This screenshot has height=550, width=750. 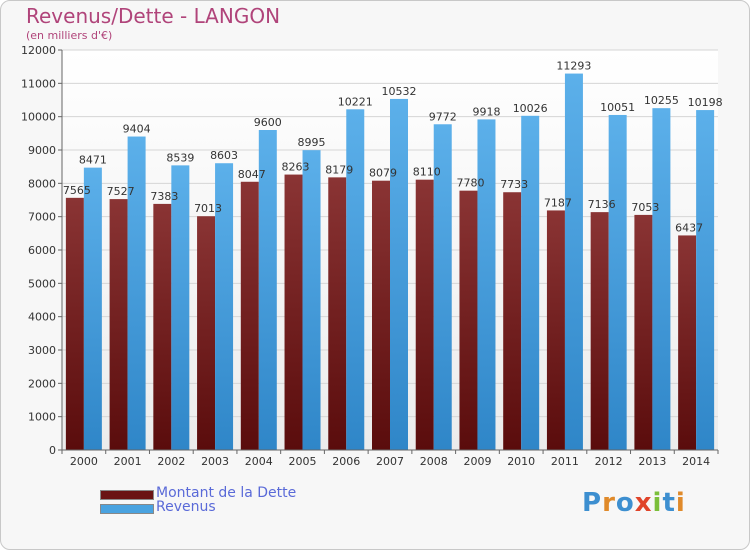 What do you see at coordinates (696, 461) in the screenshot?
I see `x-tick-label: 2014` at bounding box center [696, 461].